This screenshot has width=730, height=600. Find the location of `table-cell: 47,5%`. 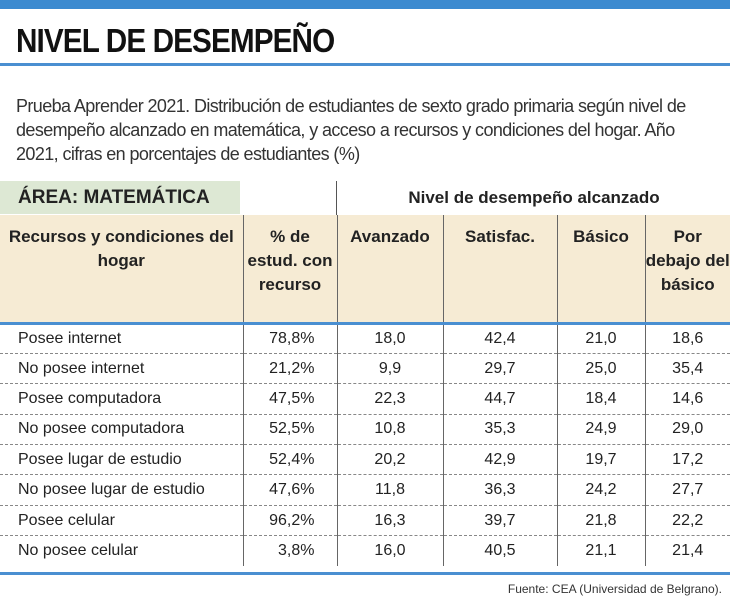

table-cell: 47,5% is located at coordinates (289, 399).